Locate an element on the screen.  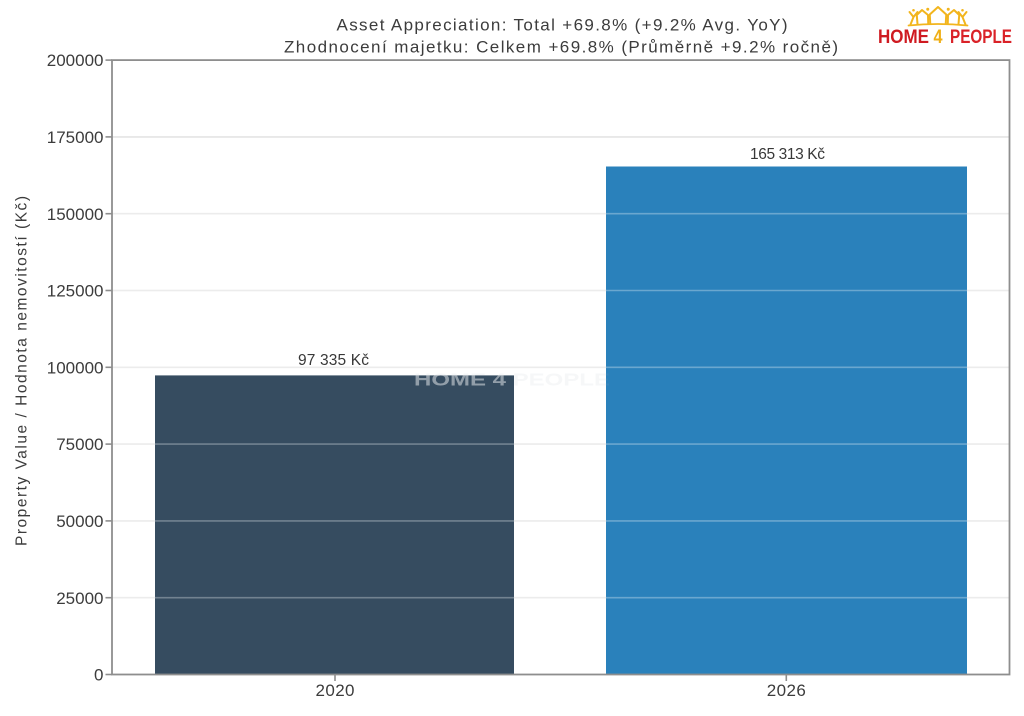
svg-text: 175000 is located at coordinates (75, 137).